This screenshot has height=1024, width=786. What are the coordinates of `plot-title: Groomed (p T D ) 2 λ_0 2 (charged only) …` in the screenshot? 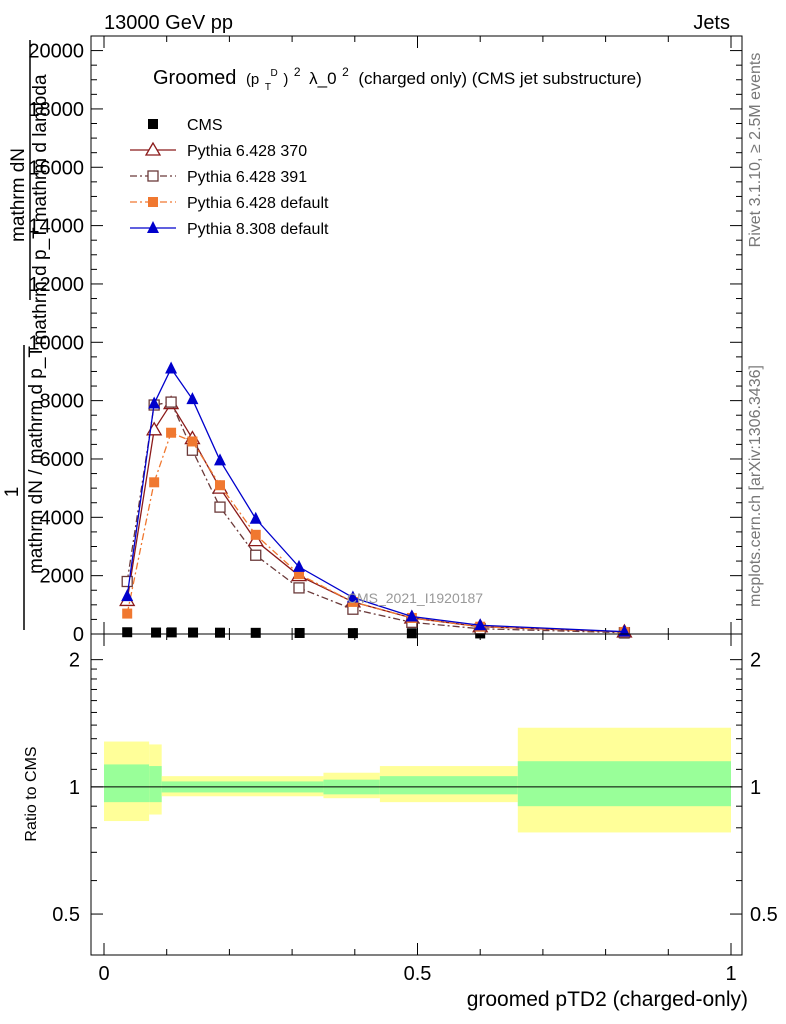 It's located at (397, 77).